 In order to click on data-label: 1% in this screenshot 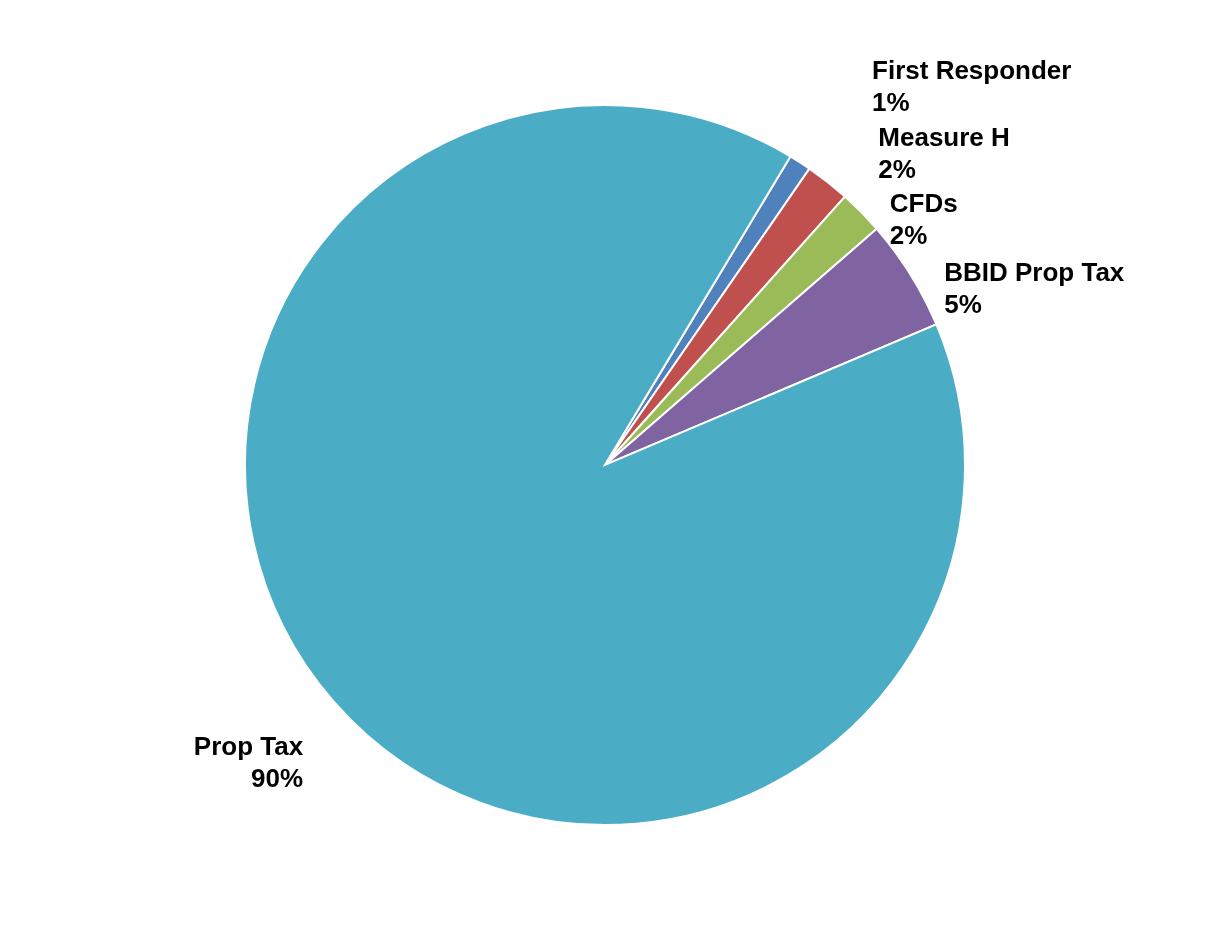, I will do `click(891, 101)`.